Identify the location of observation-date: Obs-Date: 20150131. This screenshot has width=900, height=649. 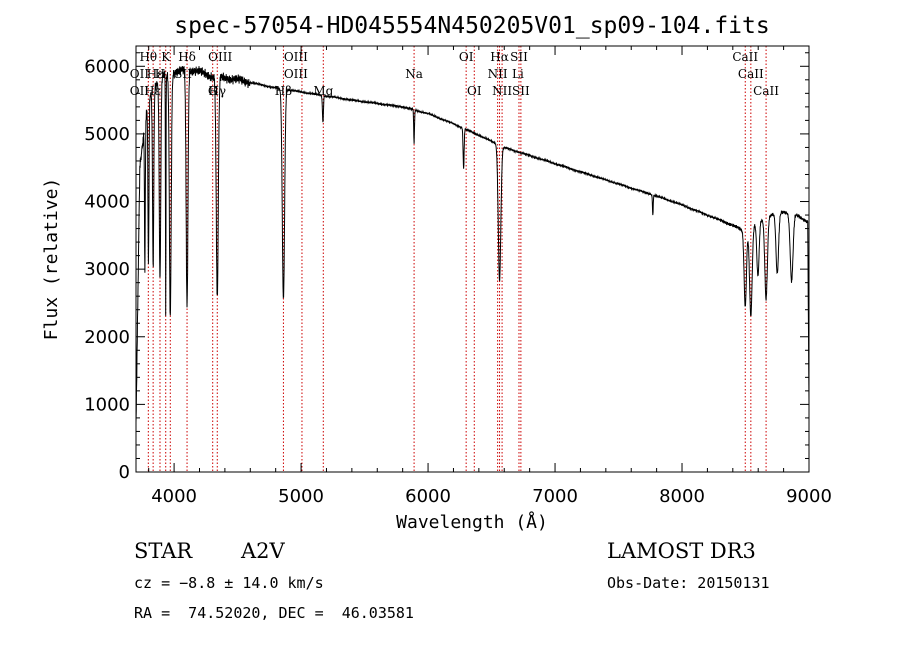
(688, 583).